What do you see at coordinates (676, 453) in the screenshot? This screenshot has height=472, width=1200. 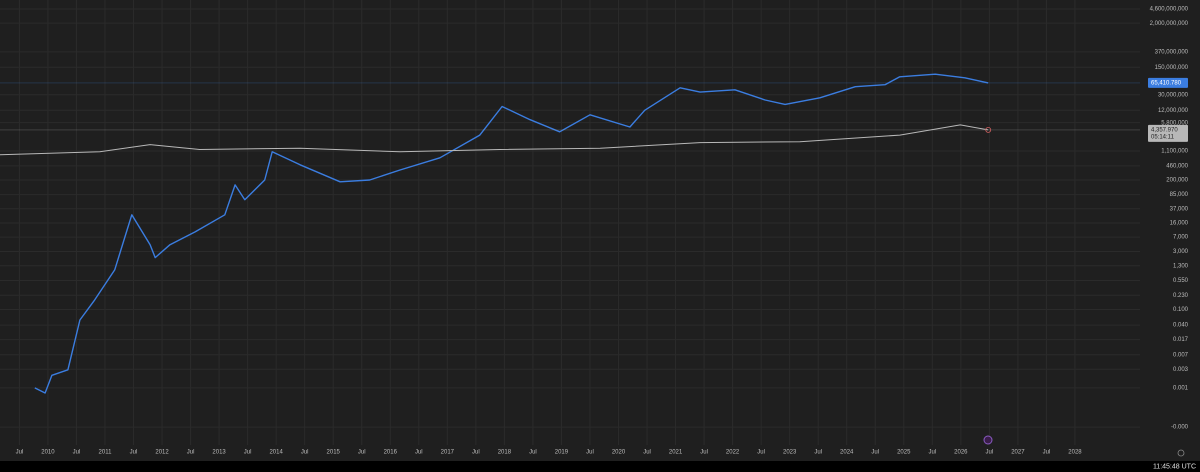 I see `x-tick-label: 2021` at bounding box center [676, 453].